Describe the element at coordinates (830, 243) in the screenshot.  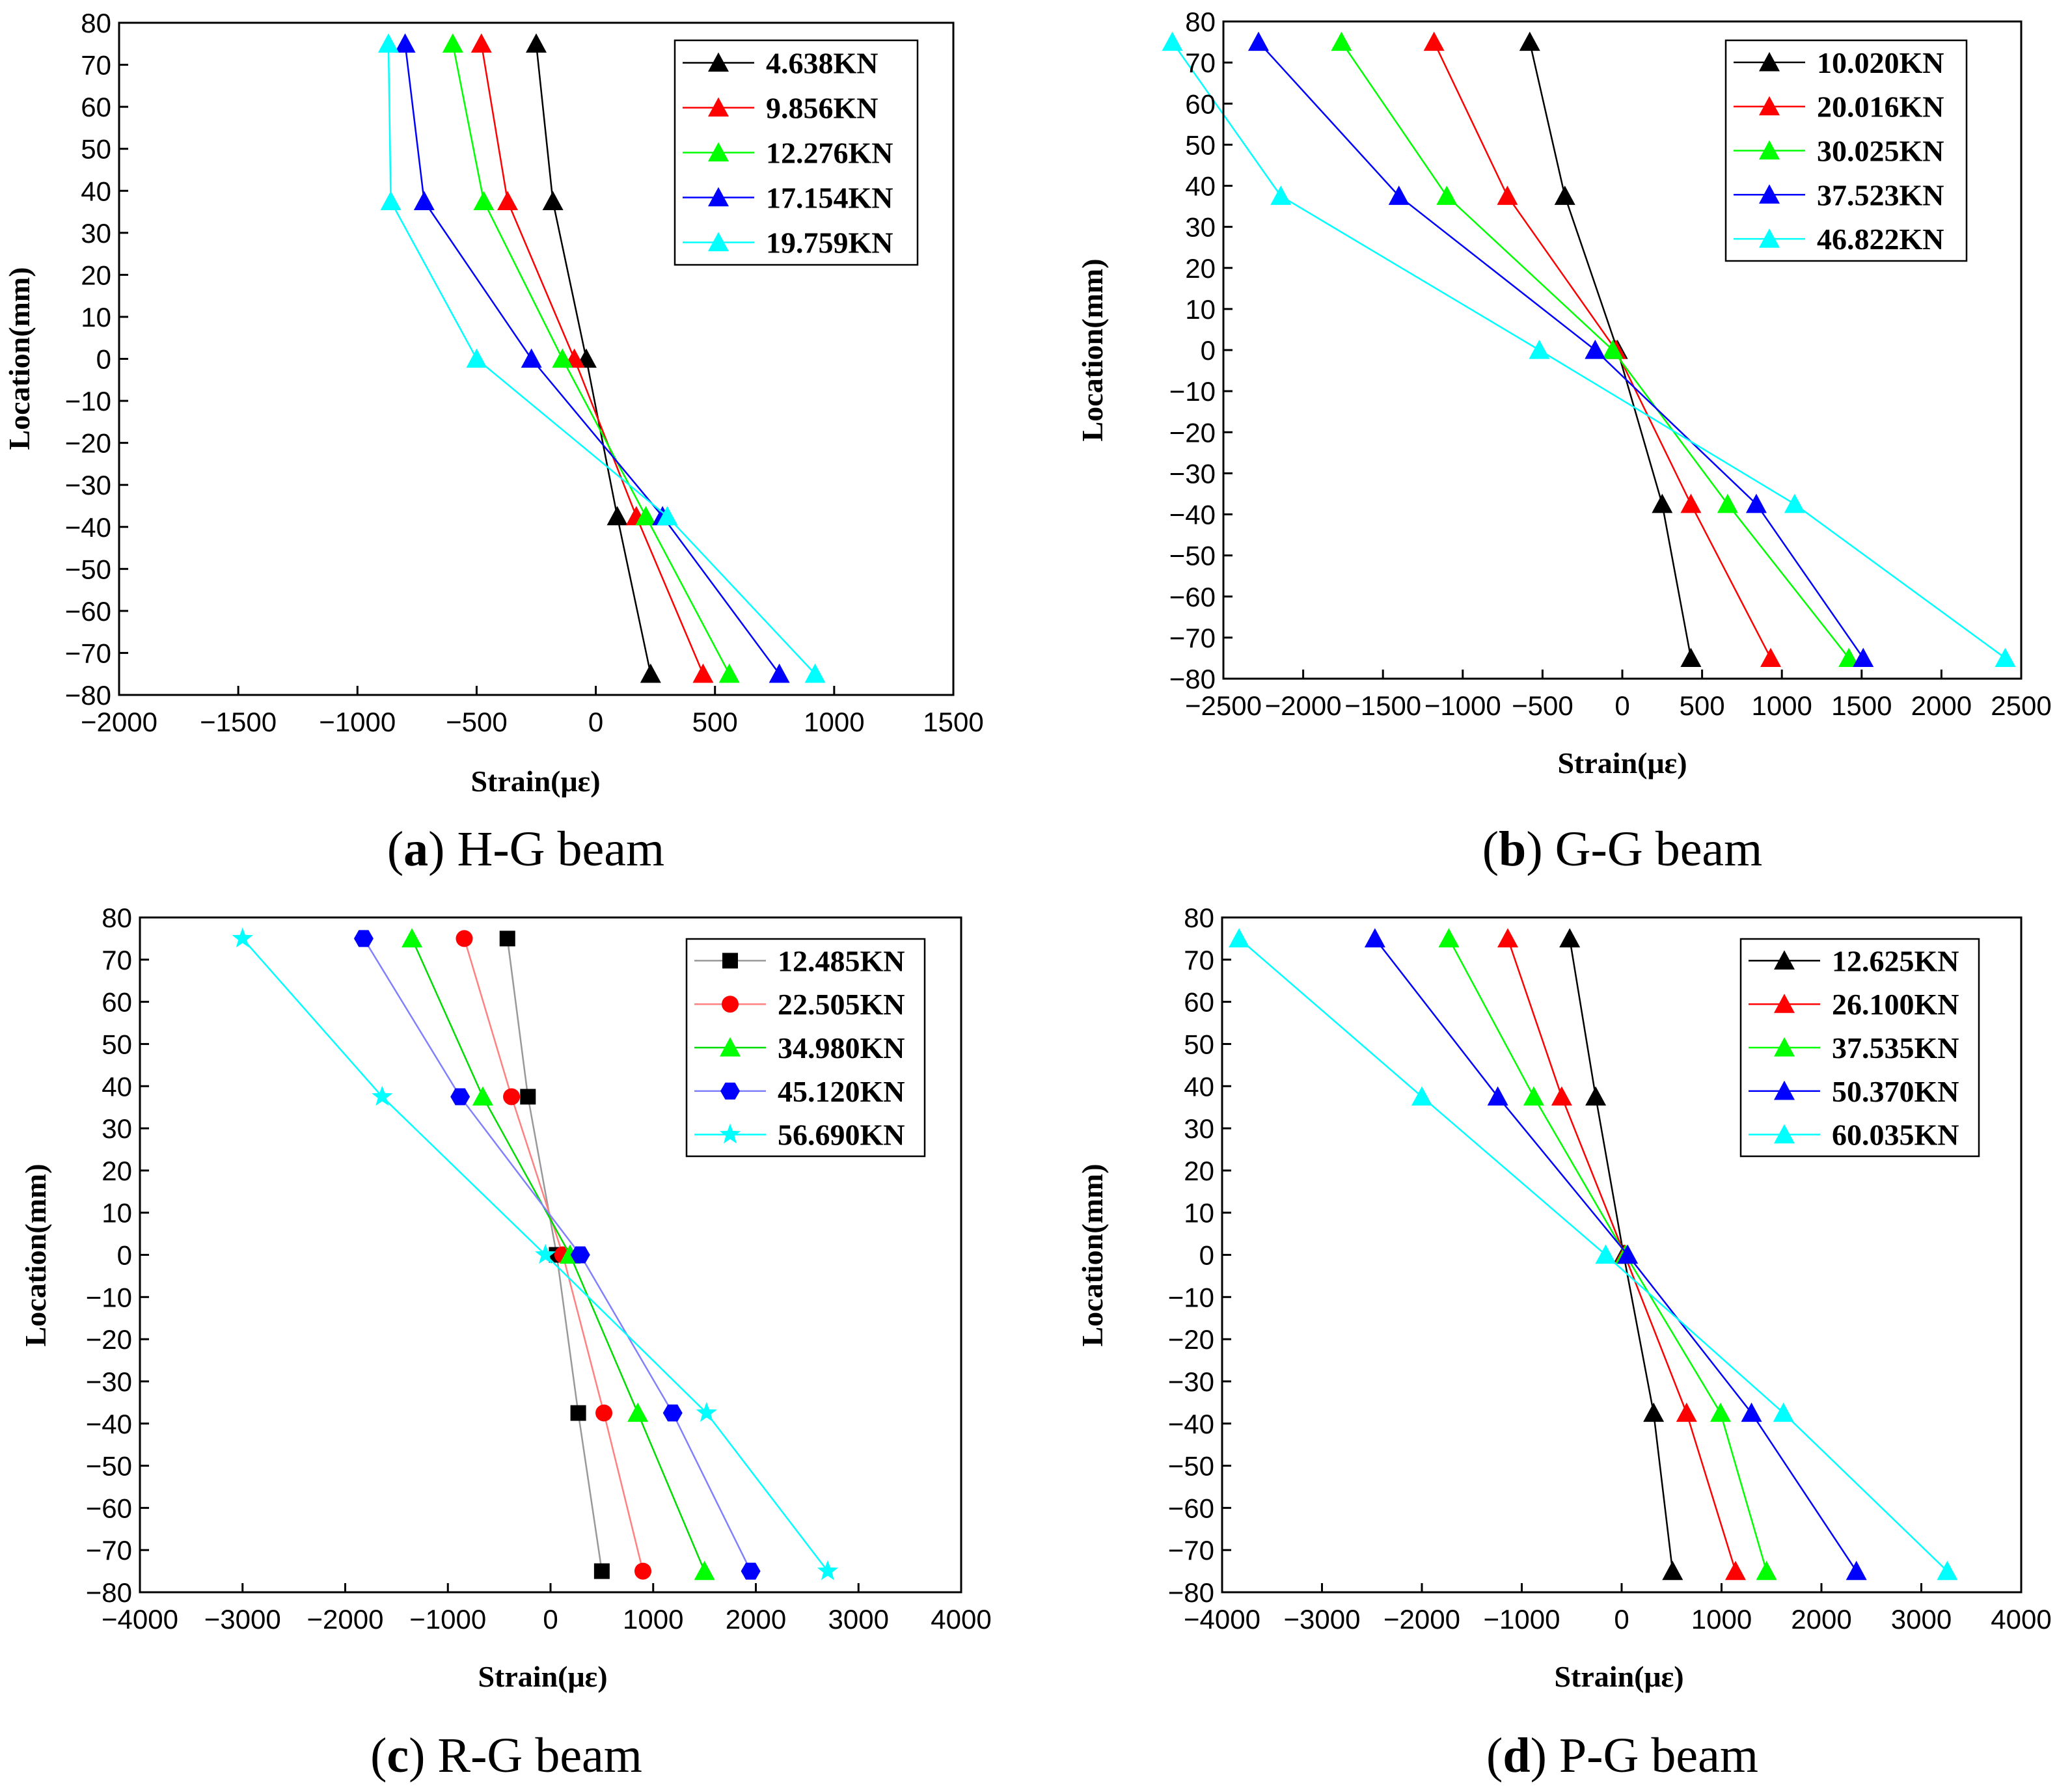
I see `legend-label: 19.759KN` at that location.